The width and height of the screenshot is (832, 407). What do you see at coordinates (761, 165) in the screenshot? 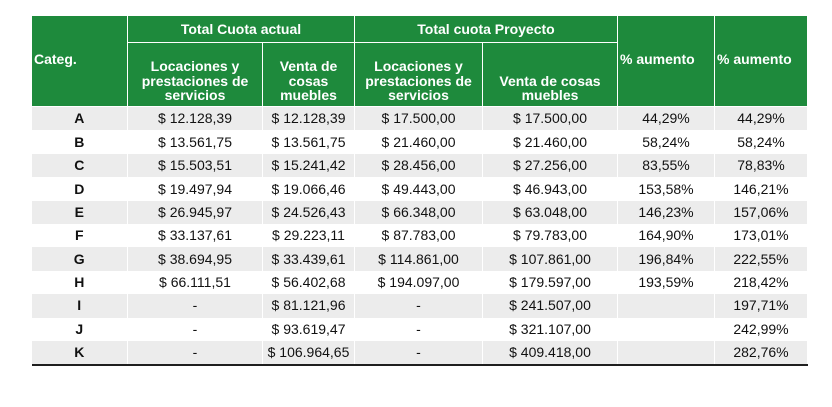
I see `cell-aumento-2: 78,83%` at bounding box center [761, 165].